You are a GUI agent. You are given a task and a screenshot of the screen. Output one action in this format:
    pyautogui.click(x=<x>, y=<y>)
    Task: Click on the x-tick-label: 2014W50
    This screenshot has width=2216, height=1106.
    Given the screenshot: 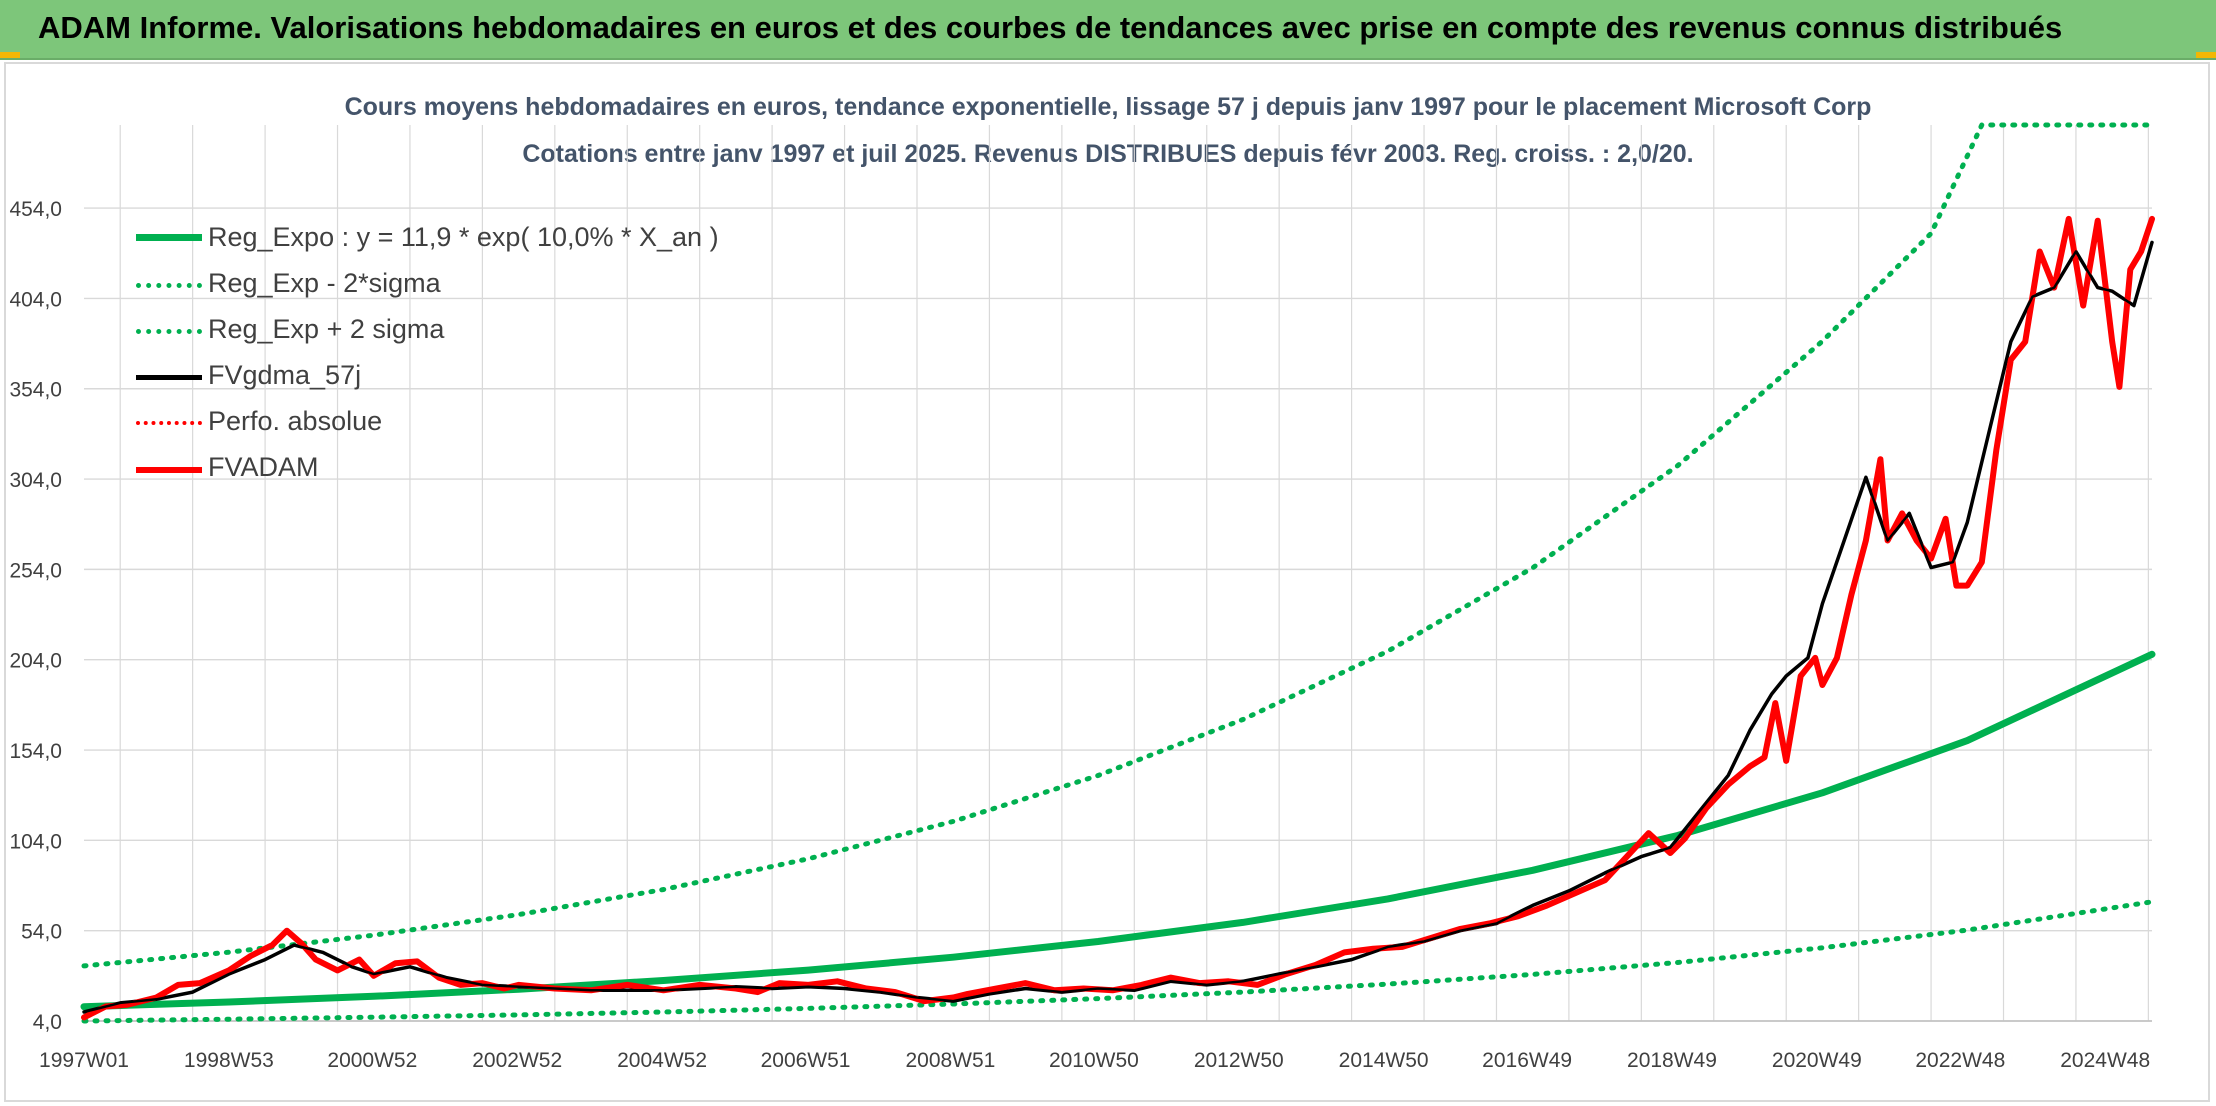 What is the action you would take?
    pyautogui.click(x=1384, y=1060)
    